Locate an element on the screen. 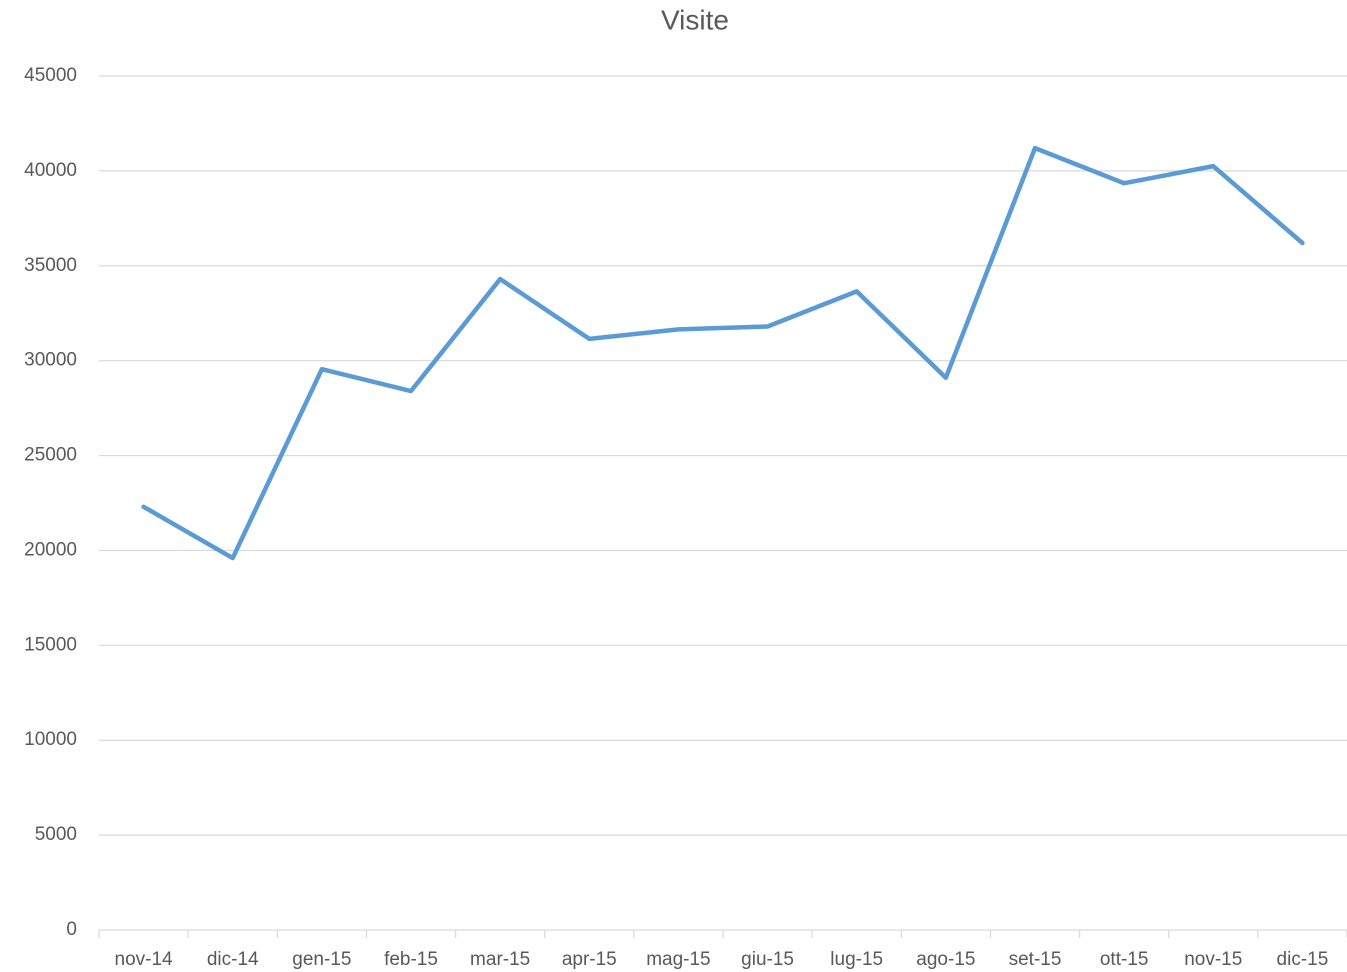  x-tick-label: ago-15 is located at coordinates (945, 959).